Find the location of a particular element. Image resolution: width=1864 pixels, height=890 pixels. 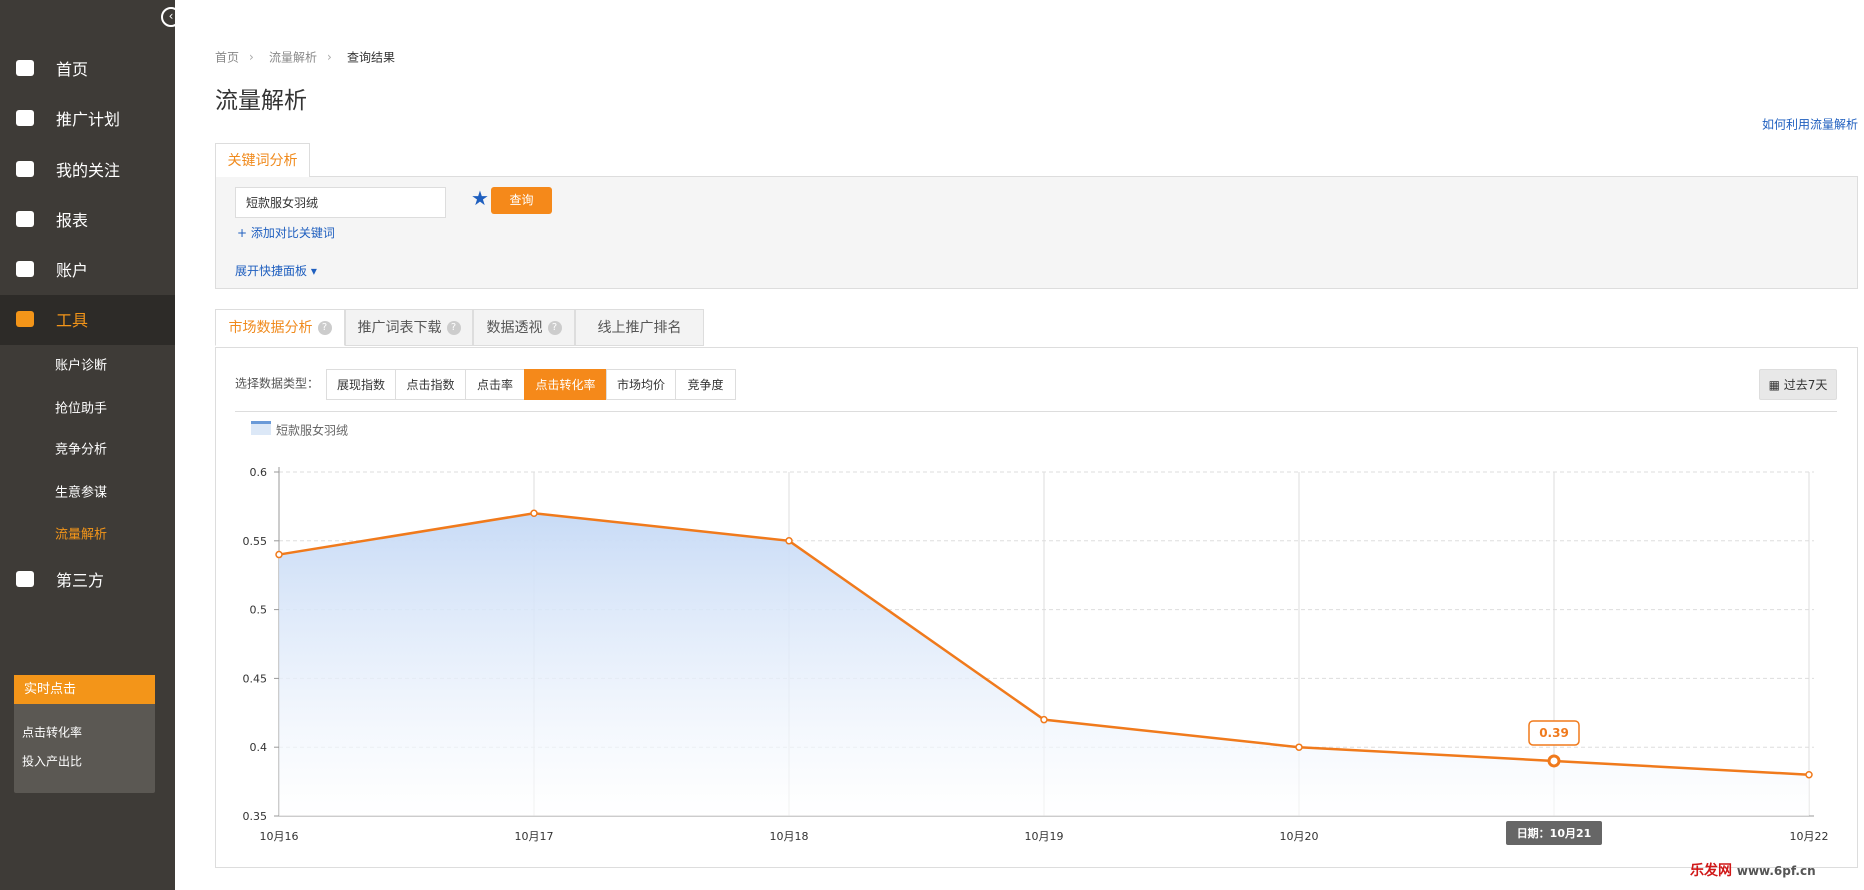

help-link: 如何利用流量解析 is located at coordinates (1809, 124).